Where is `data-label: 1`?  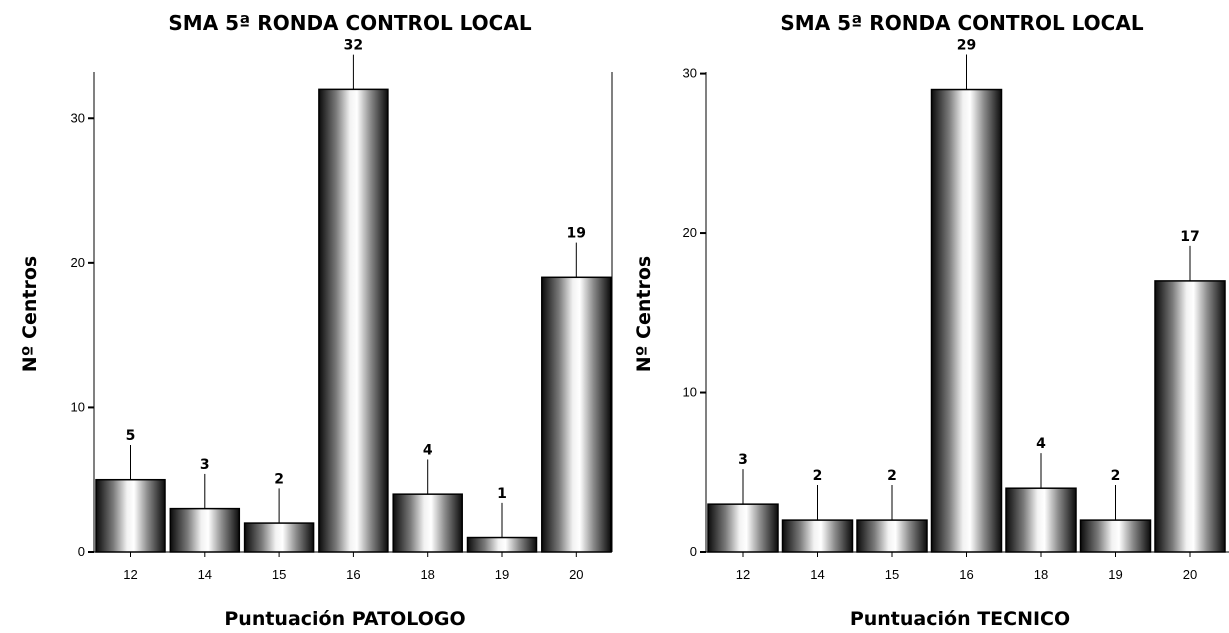
data-label: 1 is located at coordinates (502, 494).